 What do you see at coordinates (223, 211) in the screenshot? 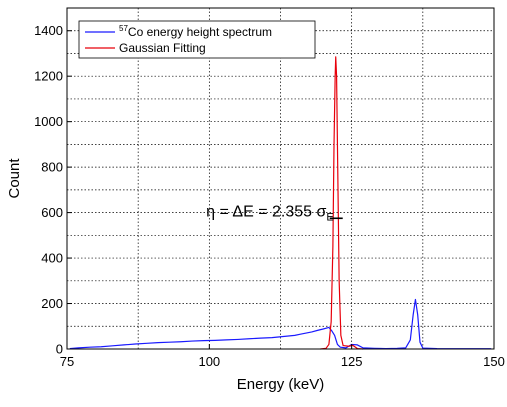
I see `annotation-equals: =` at bounding box center [223, 211].